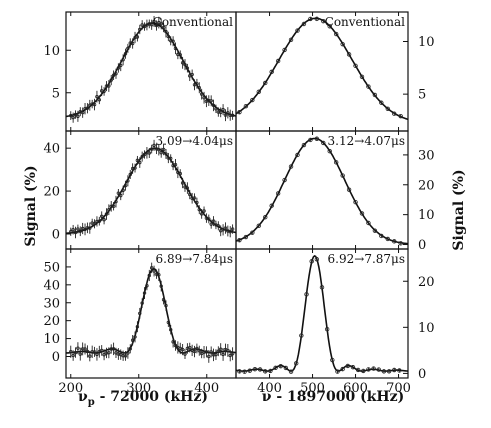 This screenshot has height=428, width=491. What do you see at coordinates (143, 398) in the screenshot?
I see `left-x-axis-title: νp - 72000 (kHz)` at bounding box center [143, 398].